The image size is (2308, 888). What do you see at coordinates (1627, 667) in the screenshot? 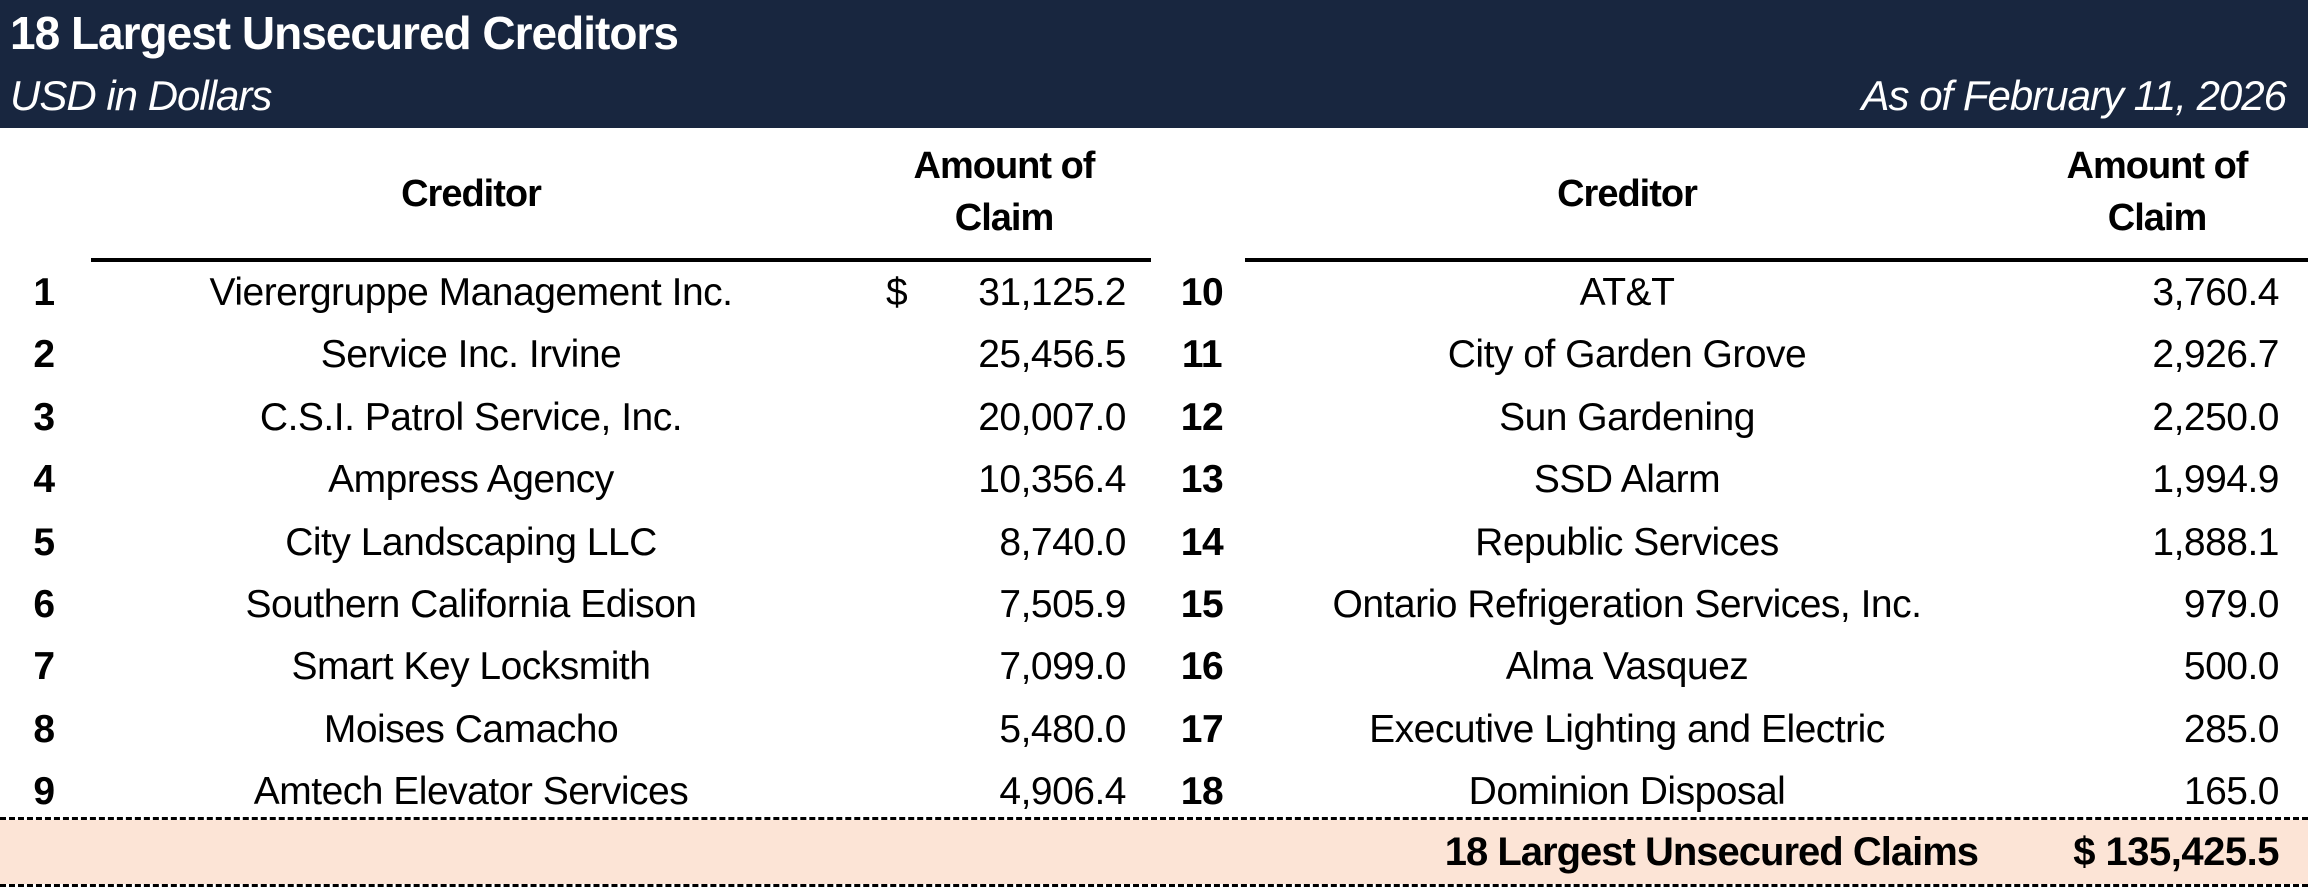
I see `creditor-name: Alma Vasquez` at bounding box center [1627, 667].